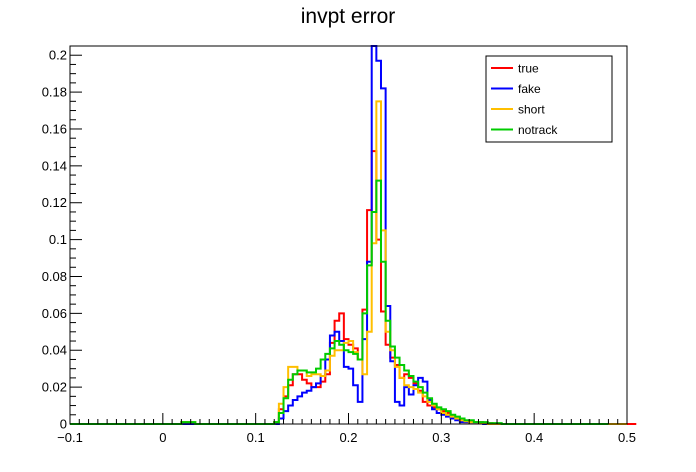 The width and height of the screenshot is (696, 472). Describe the element at coordinates (54, 202) in the screenshot. I see `y-tick-label: 0.12` at that location.